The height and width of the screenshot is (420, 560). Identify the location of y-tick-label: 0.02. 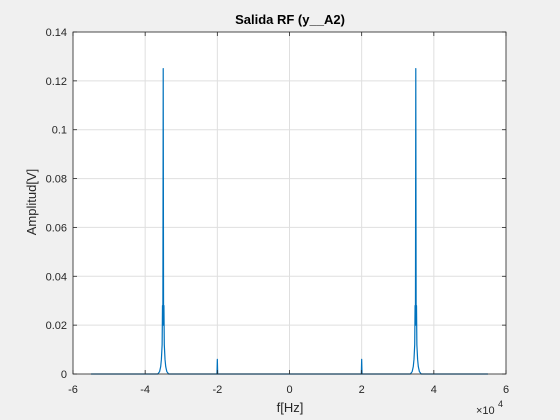
(56, 326).